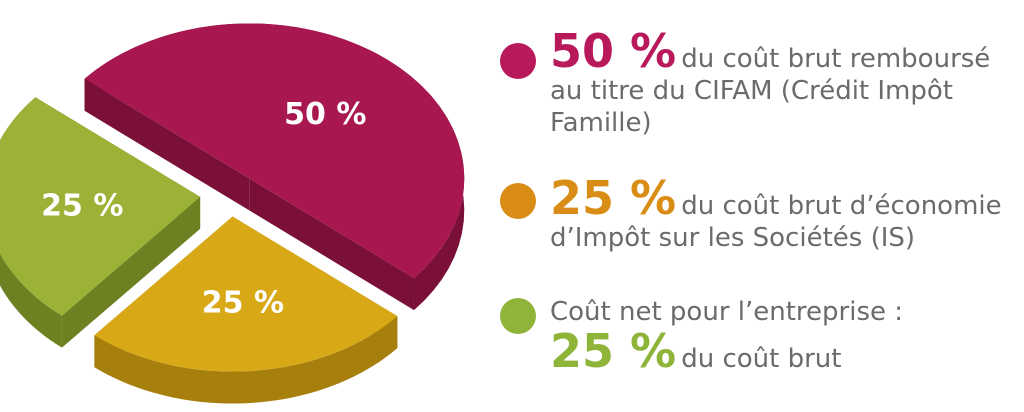  What do you see at coordinates (518, 61) in the screenshot?
I see `magenta-dot-icon` at bounding box center [518, 61].